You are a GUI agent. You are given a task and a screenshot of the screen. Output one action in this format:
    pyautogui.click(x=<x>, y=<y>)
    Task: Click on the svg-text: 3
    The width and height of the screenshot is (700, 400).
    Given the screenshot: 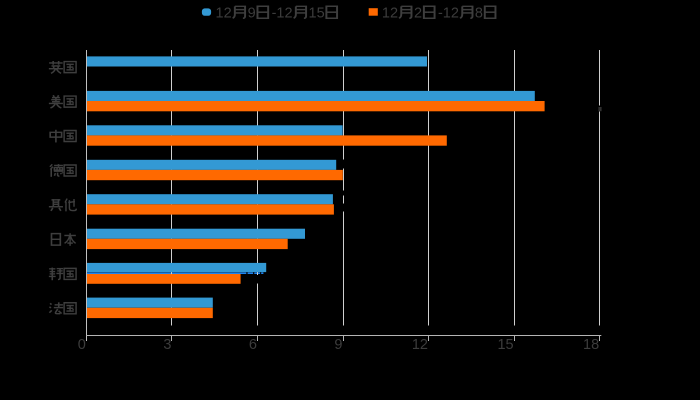 What is the action you would take?
    pyautogui.click(x=167, y=345)
    